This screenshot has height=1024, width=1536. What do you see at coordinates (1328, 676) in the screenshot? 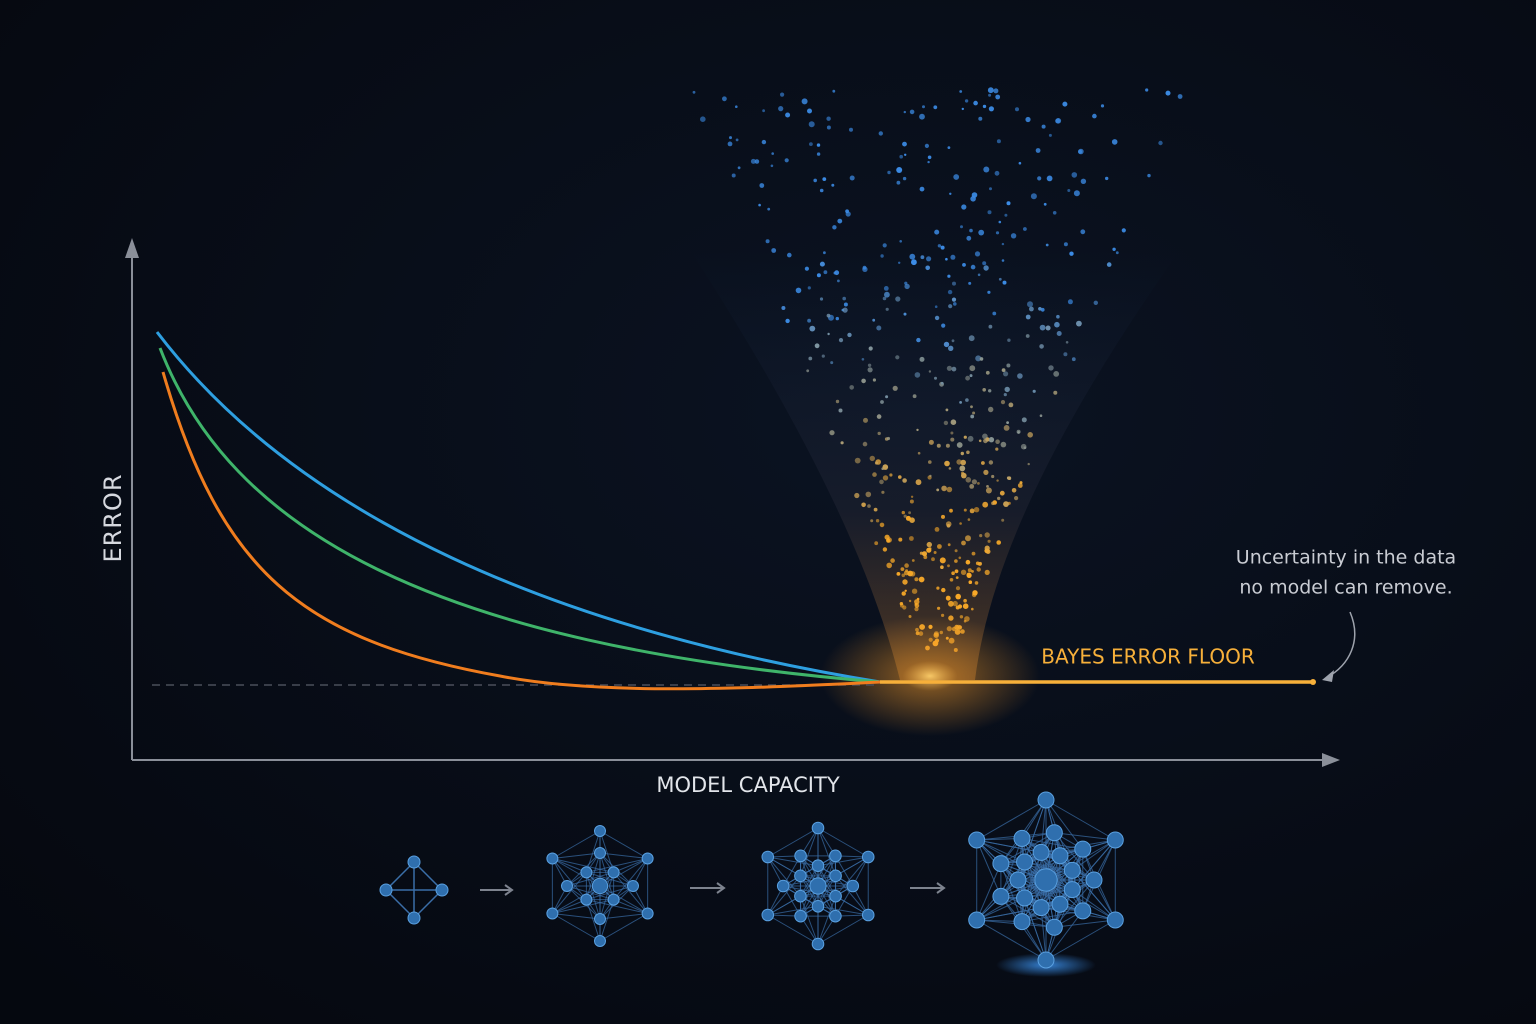
I see `annotation-arrowhead` at bounding box center [1328, 676].